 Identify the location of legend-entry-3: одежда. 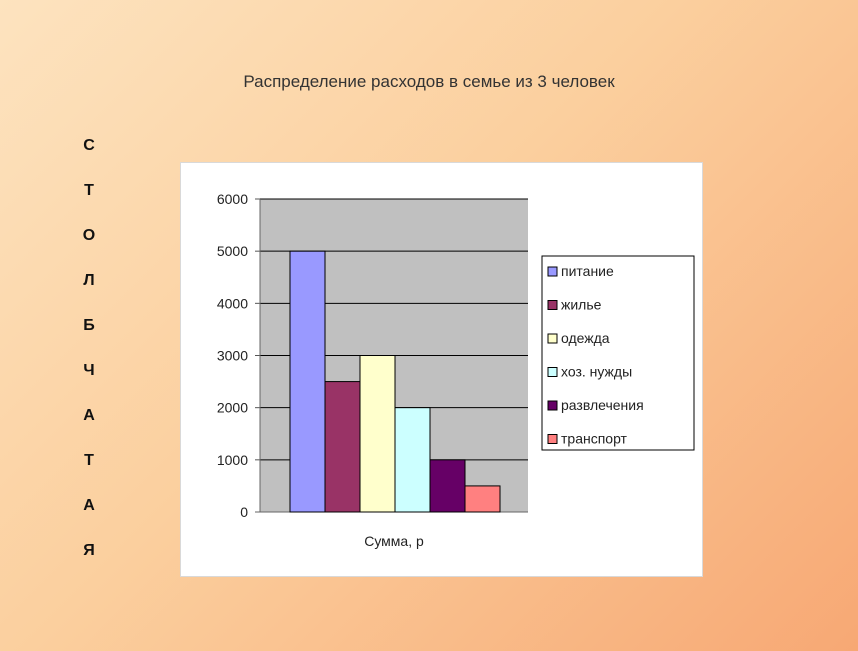
(585, 338).